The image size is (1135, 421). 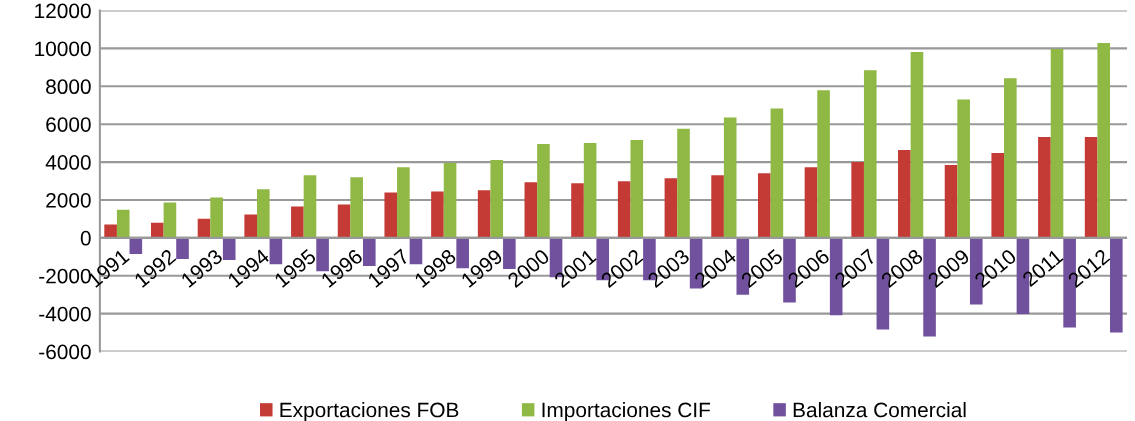 What do you see at coordinates (85, 238) in the screenshot?
I see `y-tick-label: 0` at bounding box center [85, 238].